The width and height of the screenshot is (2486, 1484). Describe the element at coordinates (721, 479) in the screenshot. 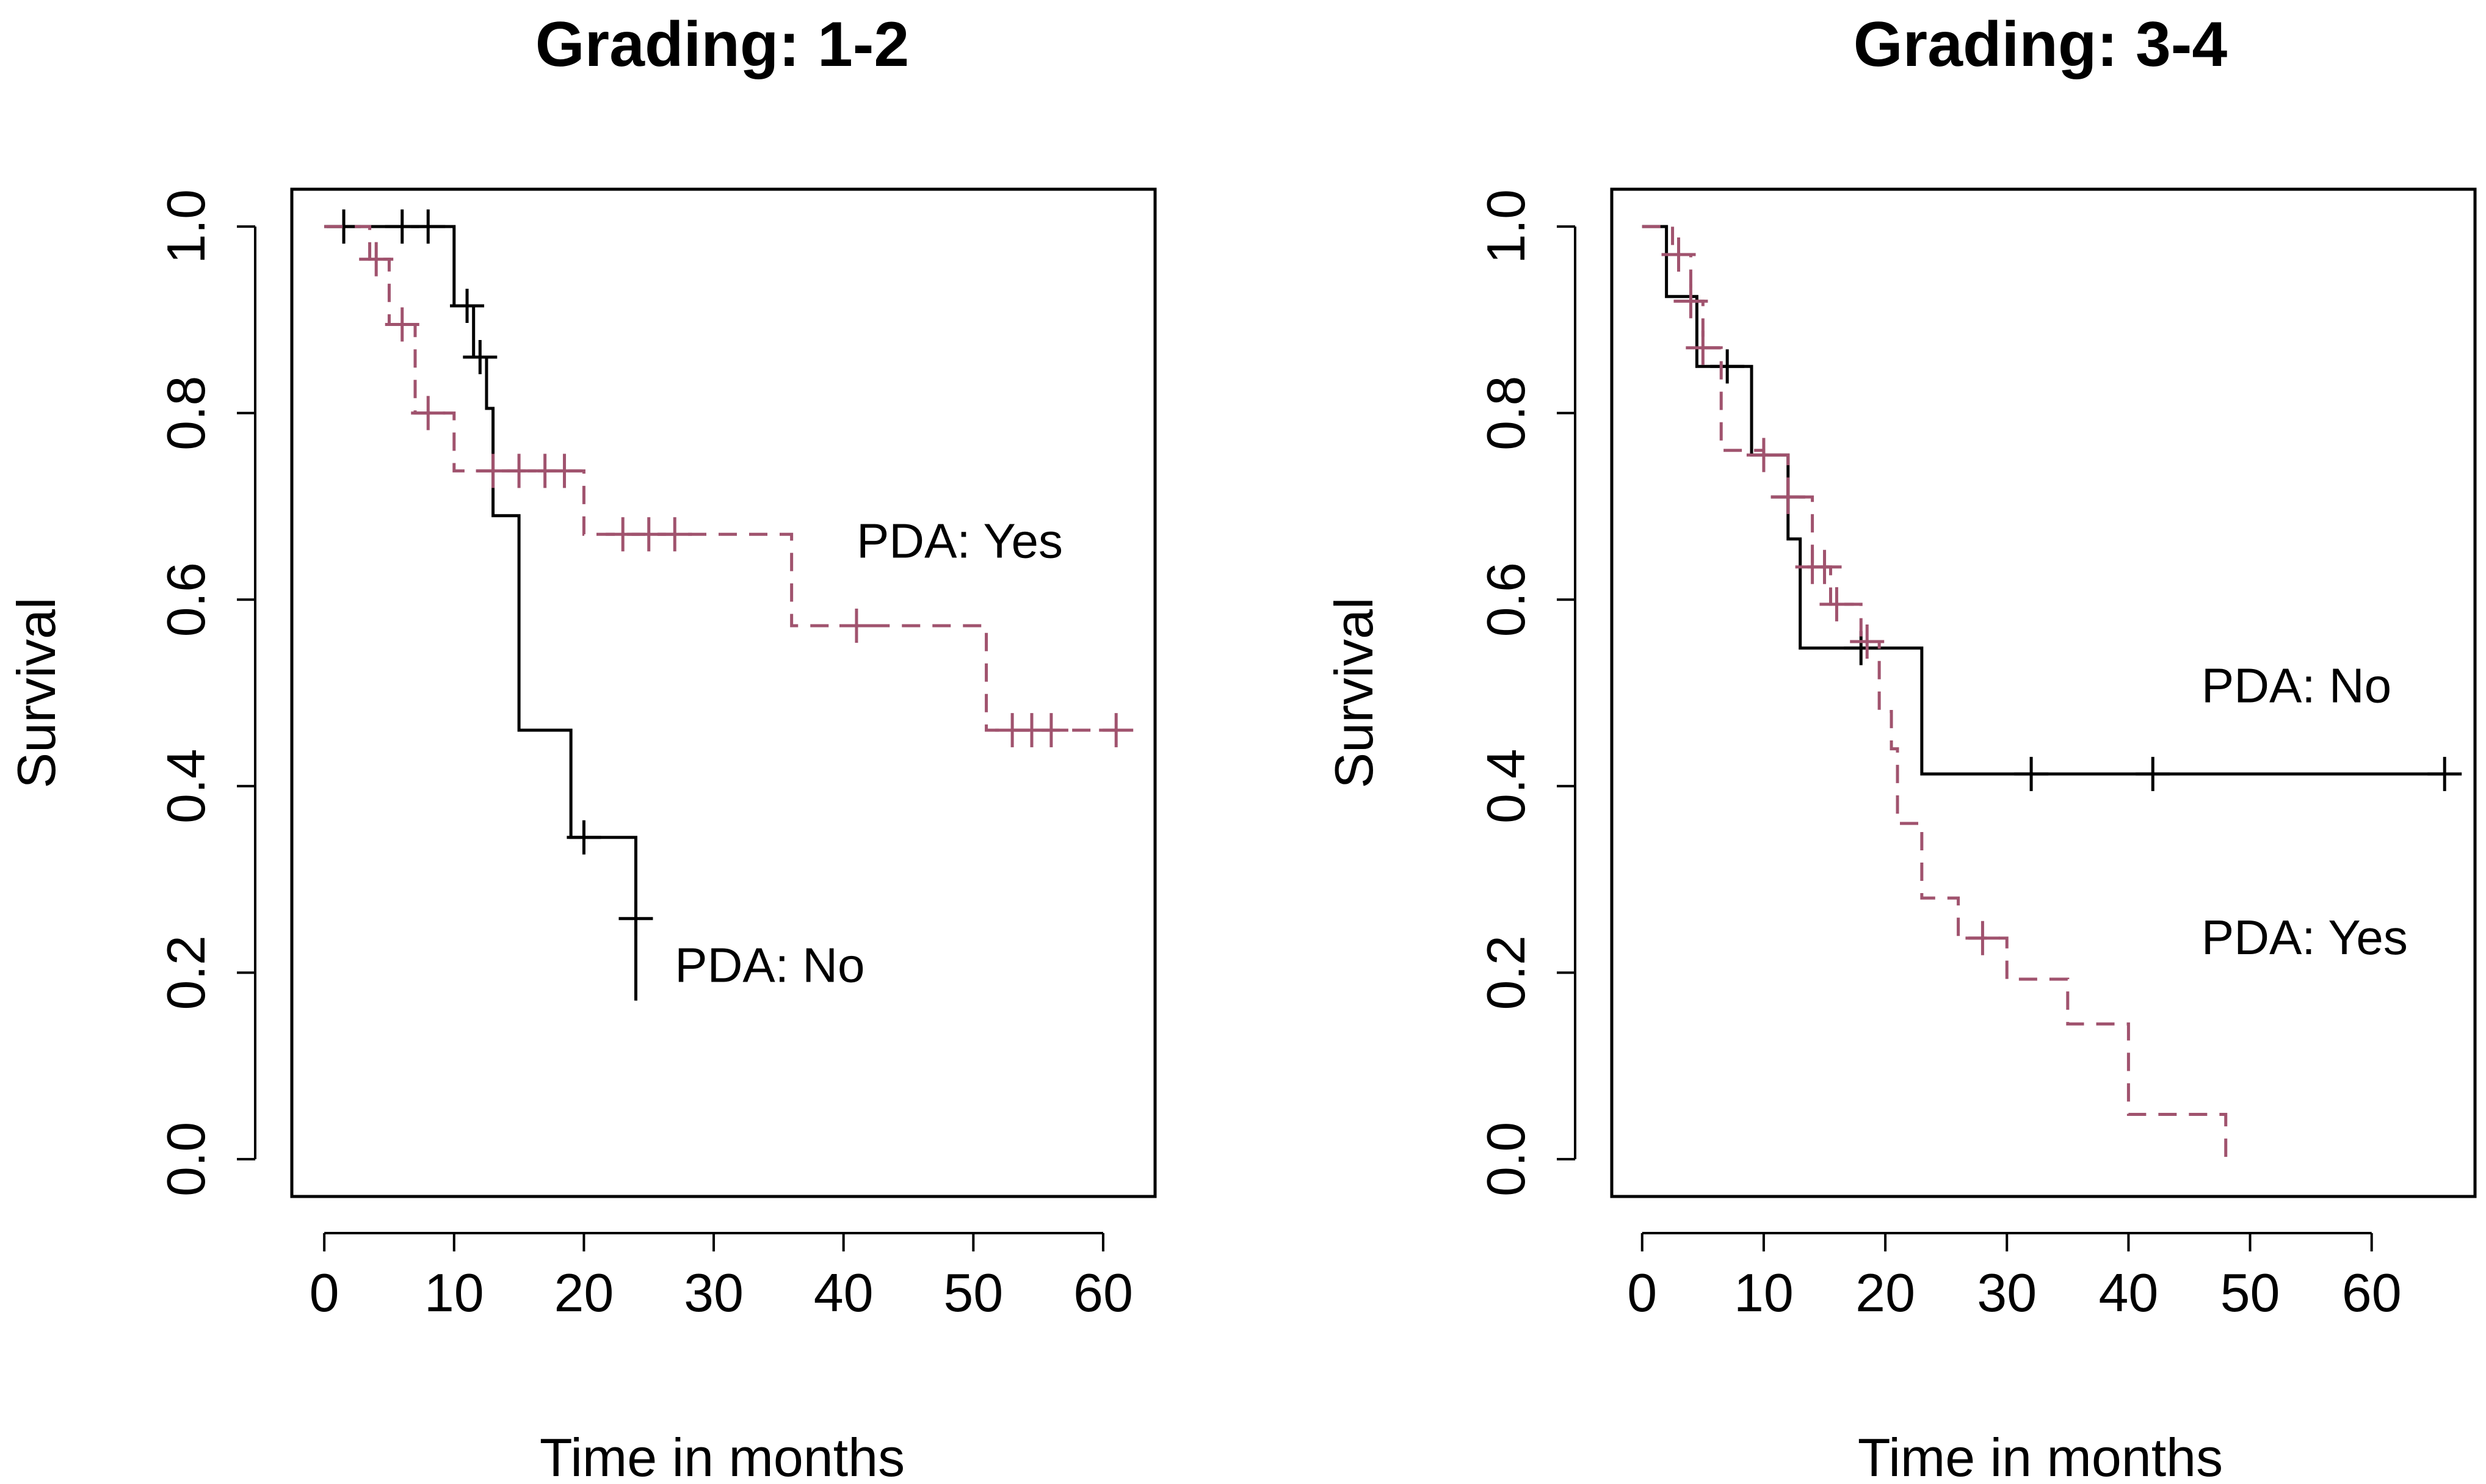

I see `survival-curve-pda-yes` at that location.